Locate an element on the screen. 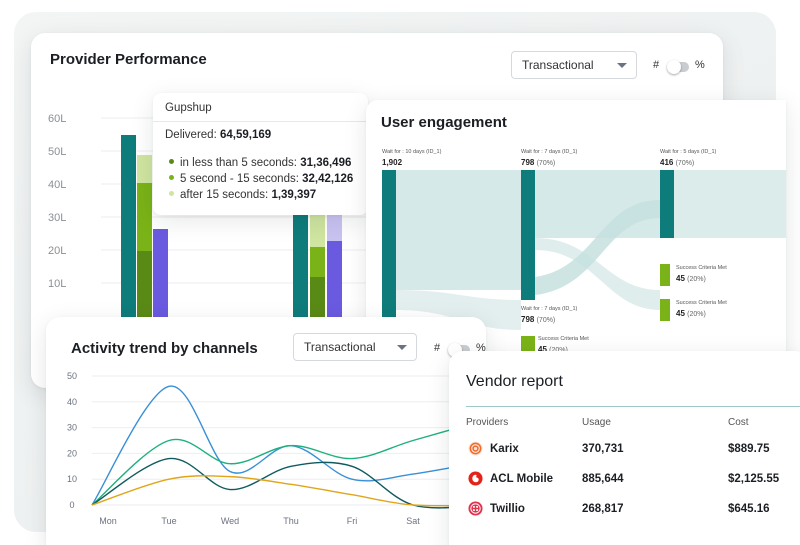 This screenshot has height=545, width=800. node-value: 416 (70%) is located at coordinates (677, 162).